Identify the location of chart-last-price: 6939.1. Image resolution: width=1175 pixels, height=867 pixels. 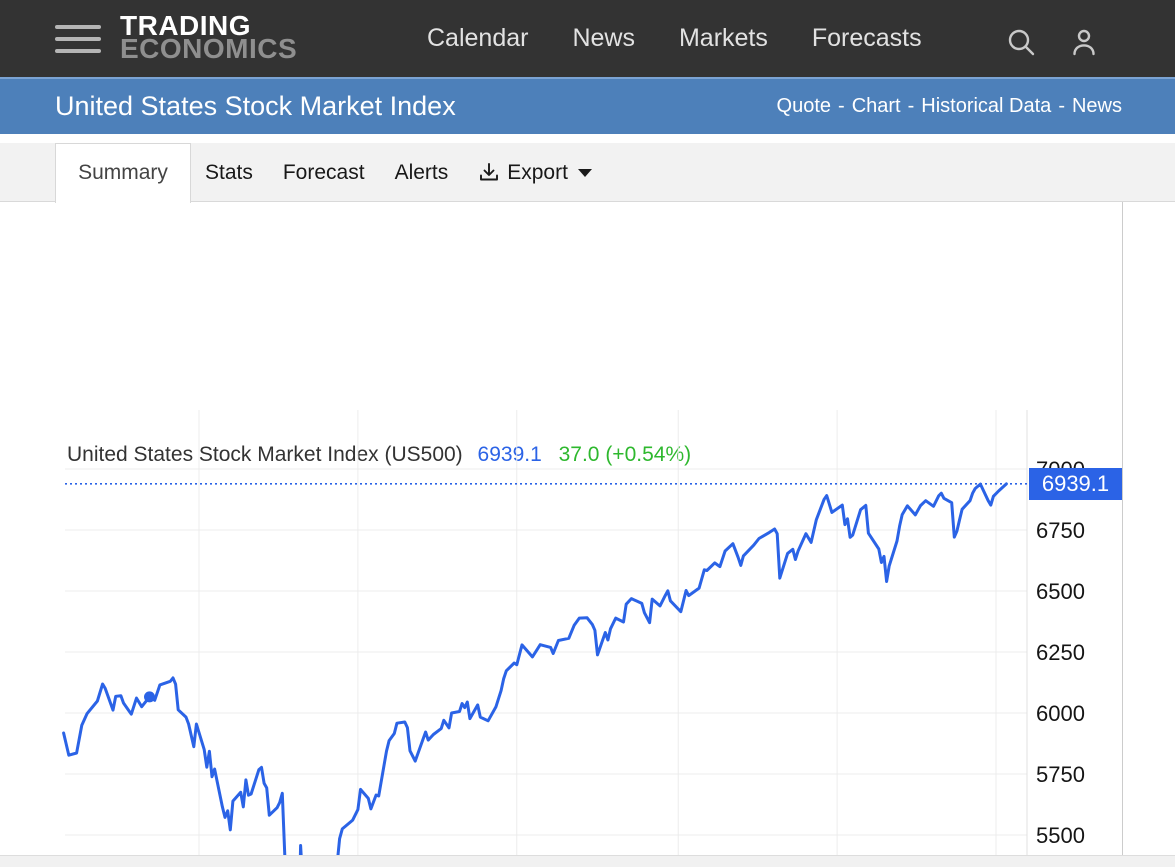
(509, 454).